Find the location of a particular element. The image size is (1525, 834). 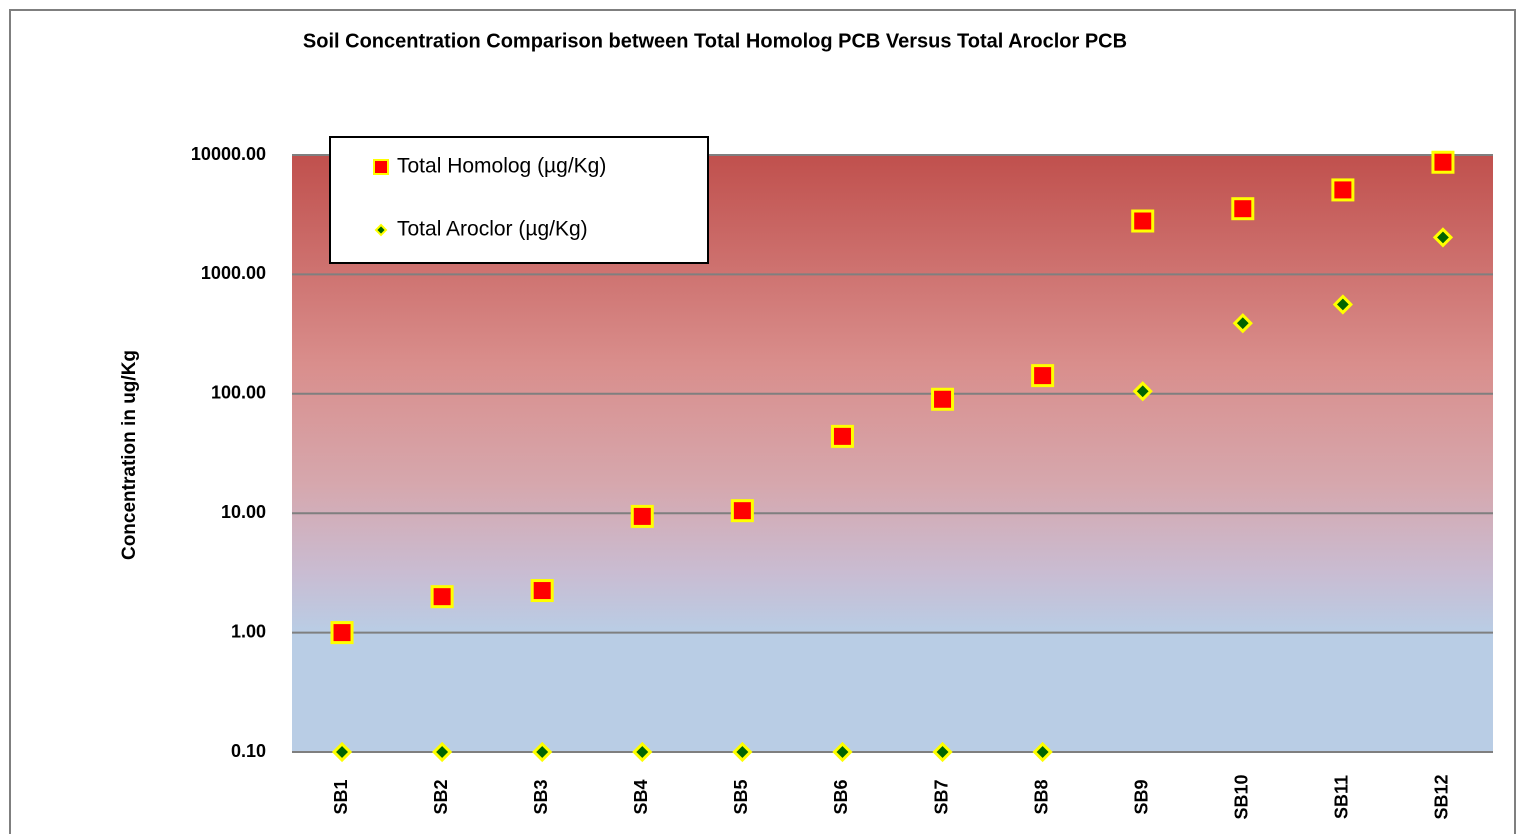

y-tick-label: 10.00 is located at coordinates (243, 512).